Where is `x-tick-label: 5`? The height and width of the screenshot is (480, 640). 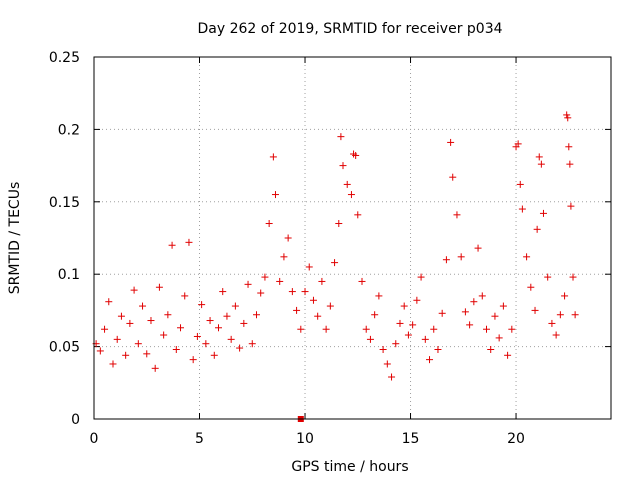
x-tick-label: 5 is located at coordinates (199, 439).